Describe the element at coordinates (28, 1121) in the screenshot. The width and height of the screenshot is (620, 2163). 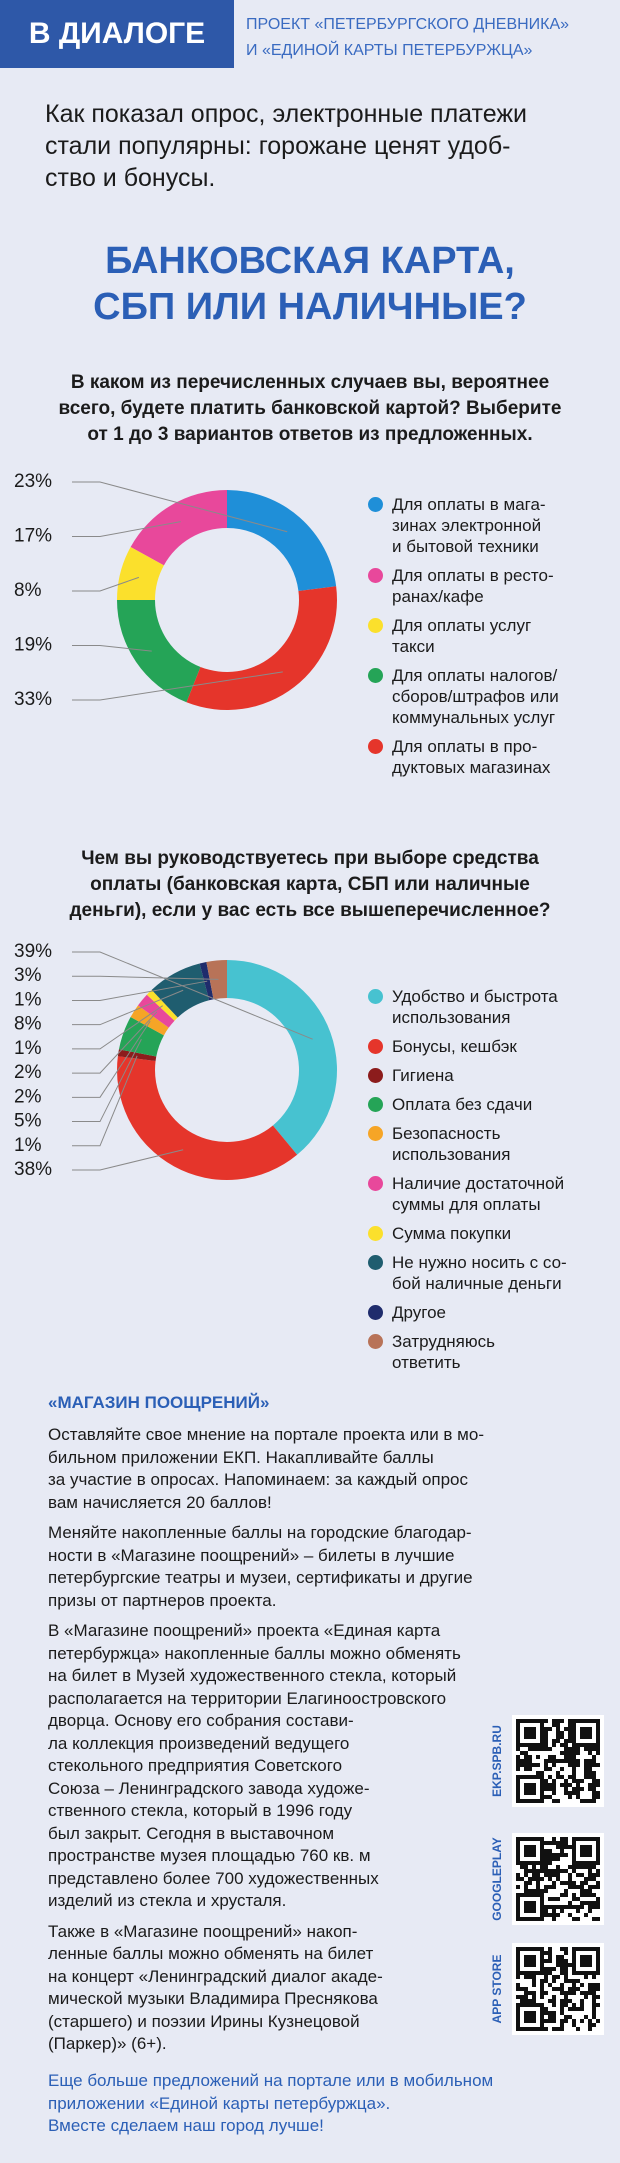
I see `value-label: 5%` at that location.